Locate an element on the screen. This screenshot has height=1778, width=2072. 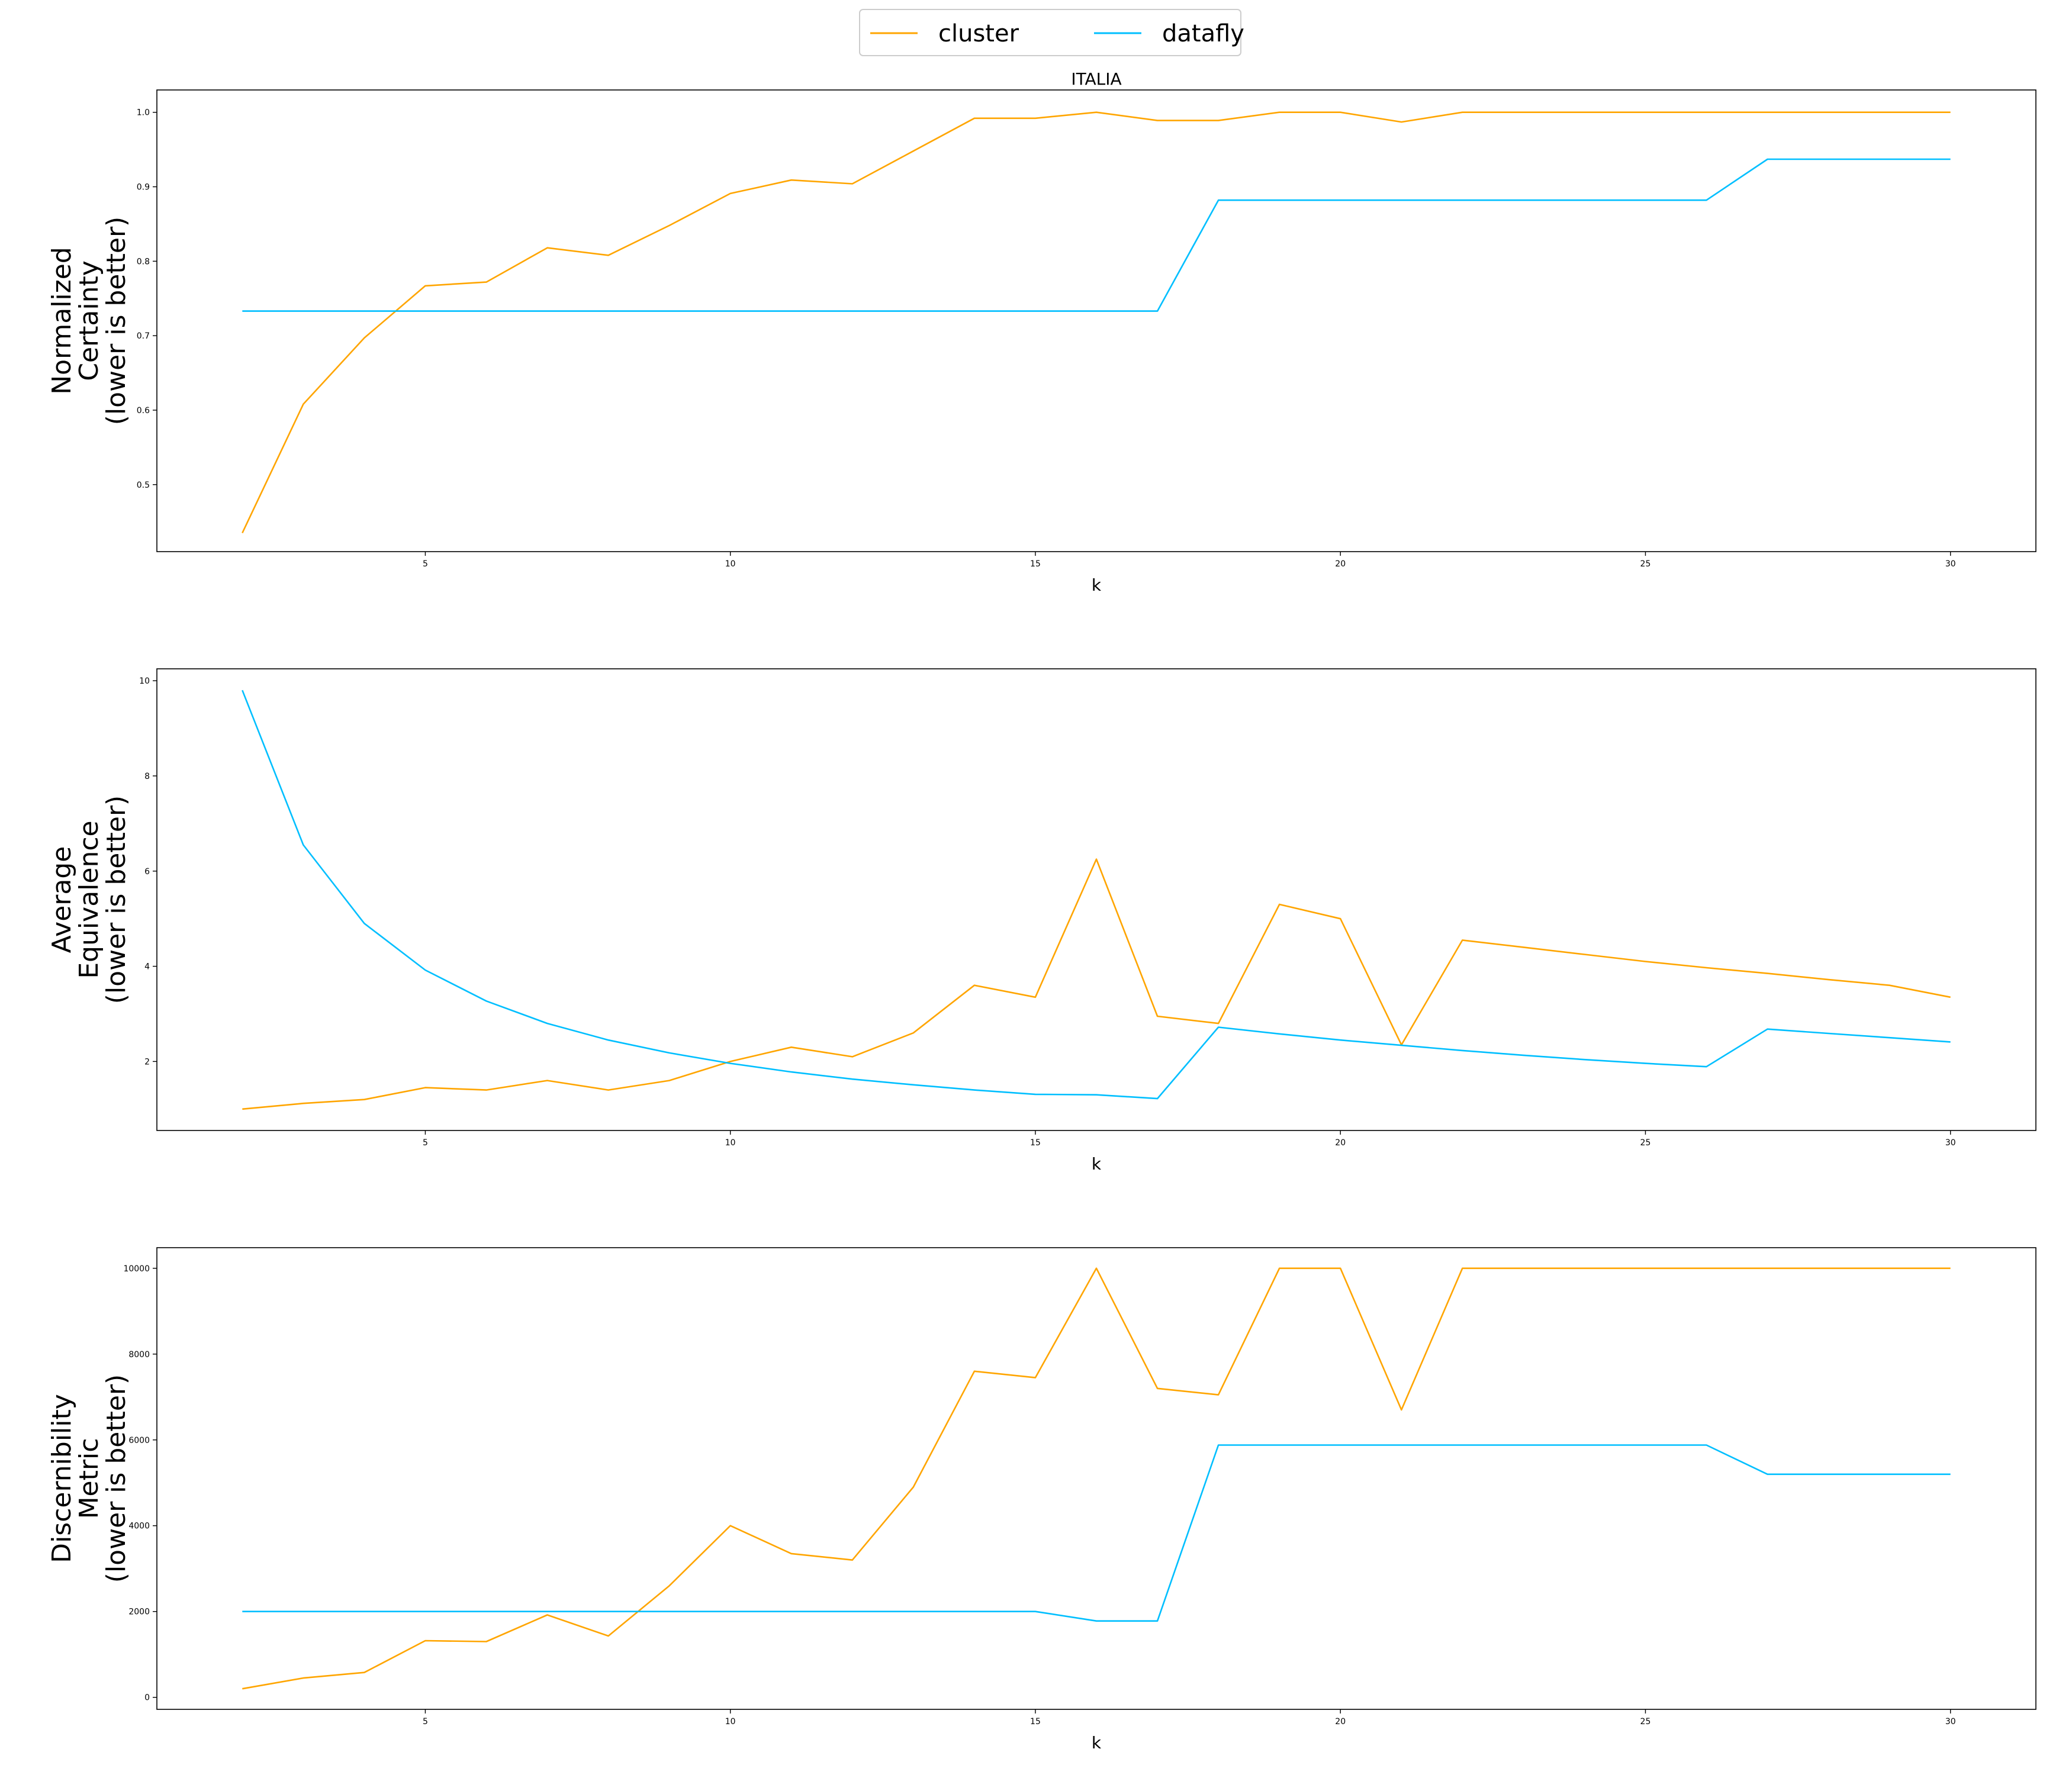
y-tick-label: 0.6 is located at coordinates (143, 410).